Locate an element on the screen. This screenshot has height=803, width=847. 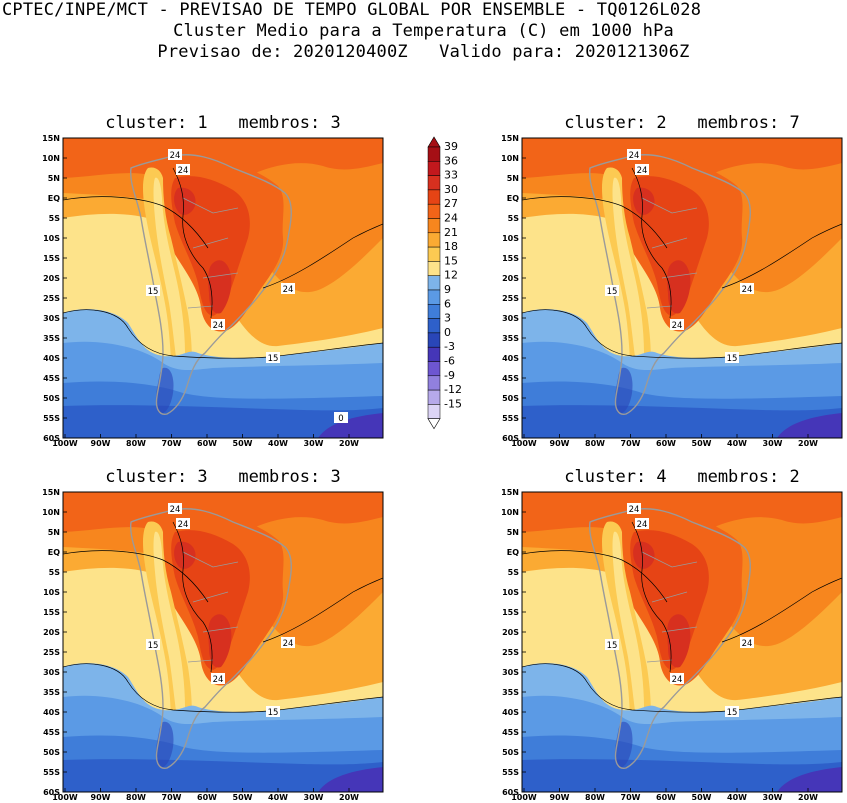
lon-tick-label: 20W is located at coordinates (808, 797).